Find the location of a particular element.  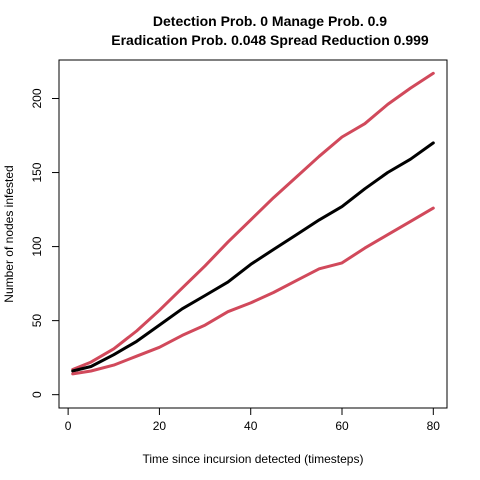

y-tick-label: 150 is located at coordinates (37, 172).